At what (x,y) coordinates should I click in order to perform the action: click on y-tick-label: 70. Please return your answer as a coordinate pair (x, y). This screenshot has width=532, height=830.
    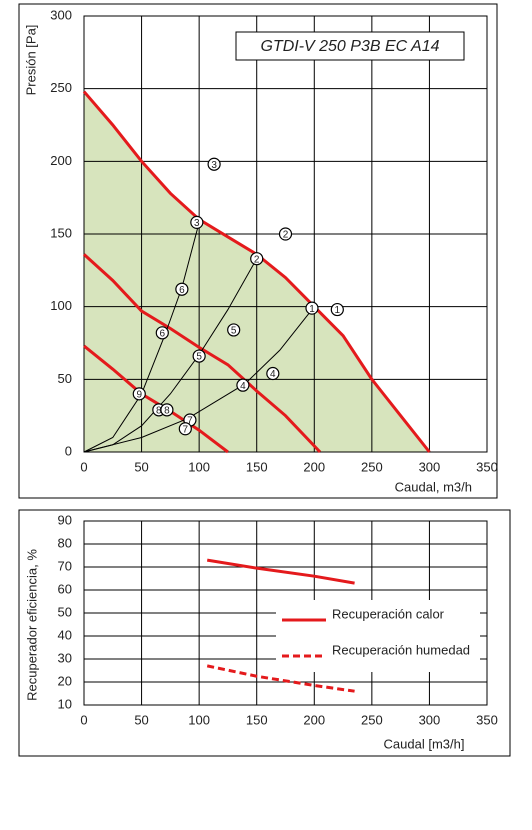
    Looking at the image, I should click on (65, 565).